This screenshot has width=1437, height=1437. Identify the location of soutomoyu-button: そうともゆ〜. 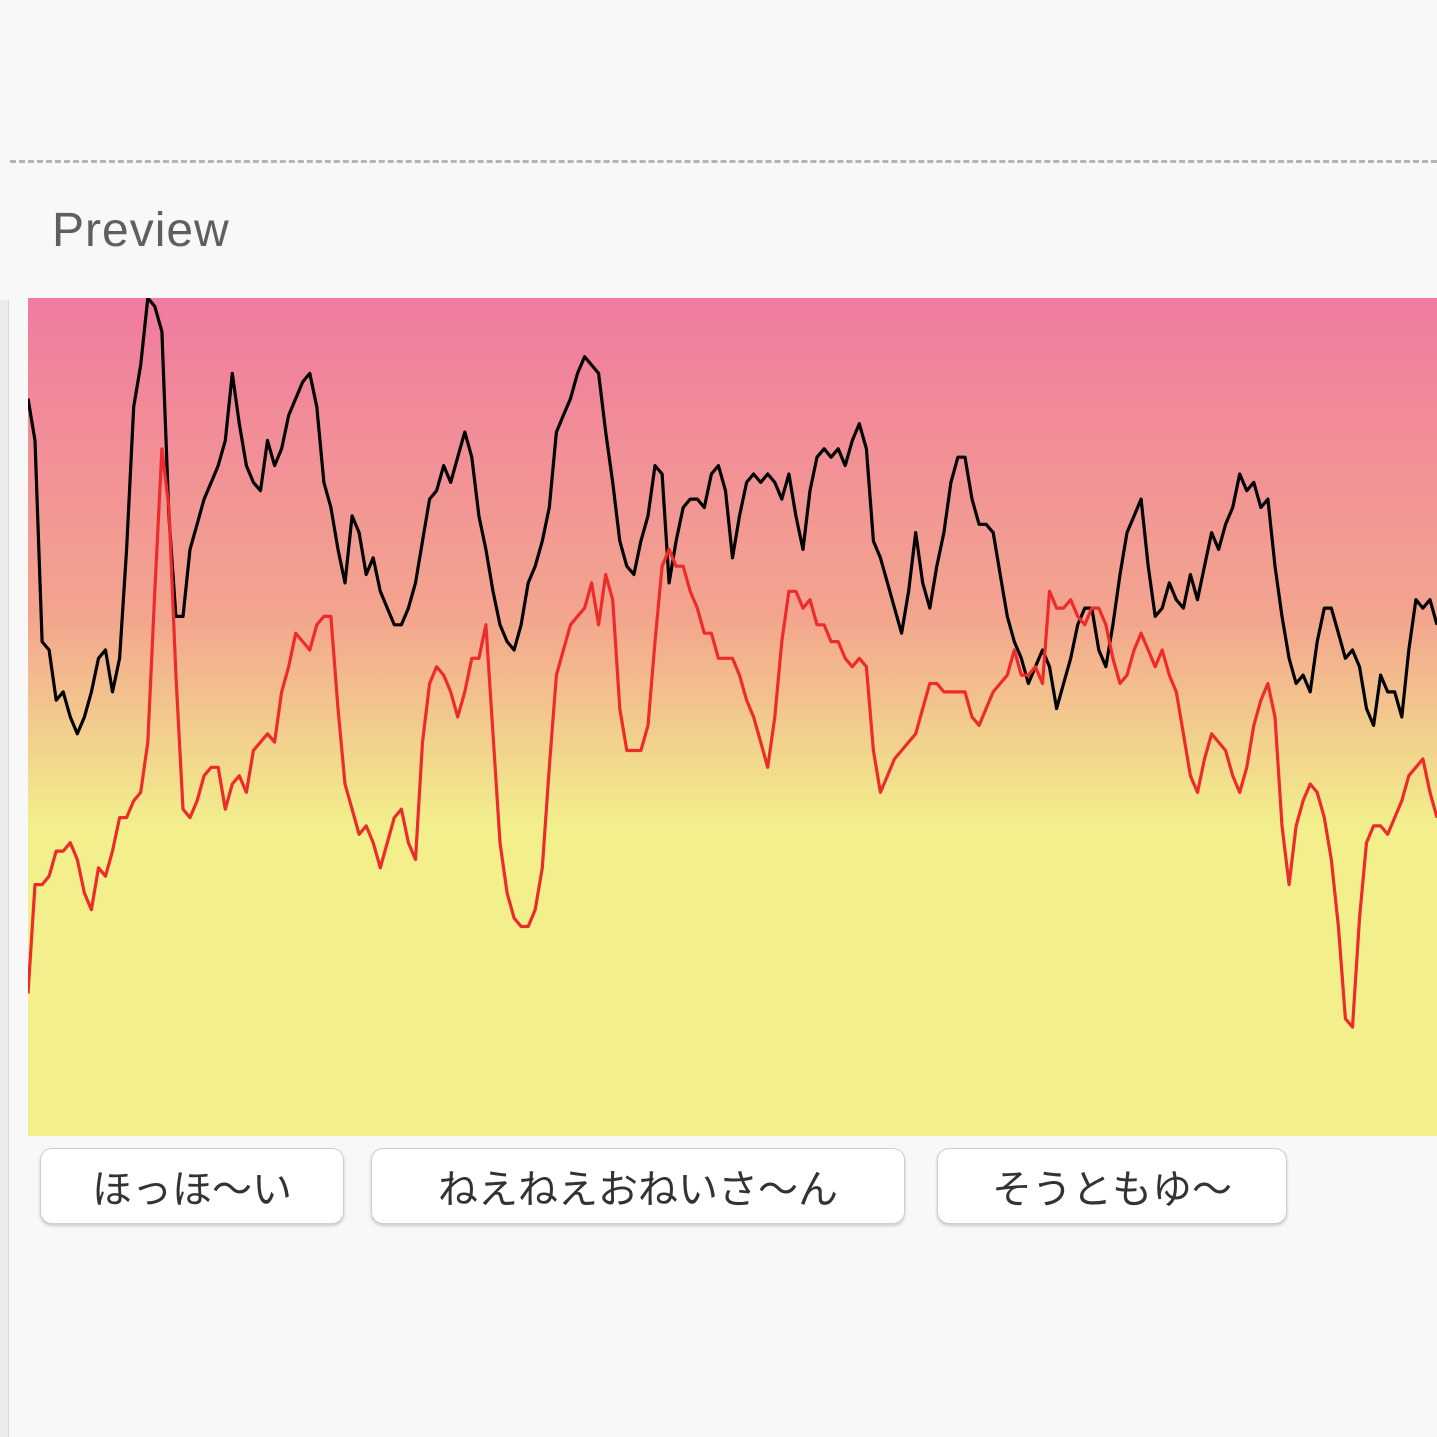
(1112, 1186).